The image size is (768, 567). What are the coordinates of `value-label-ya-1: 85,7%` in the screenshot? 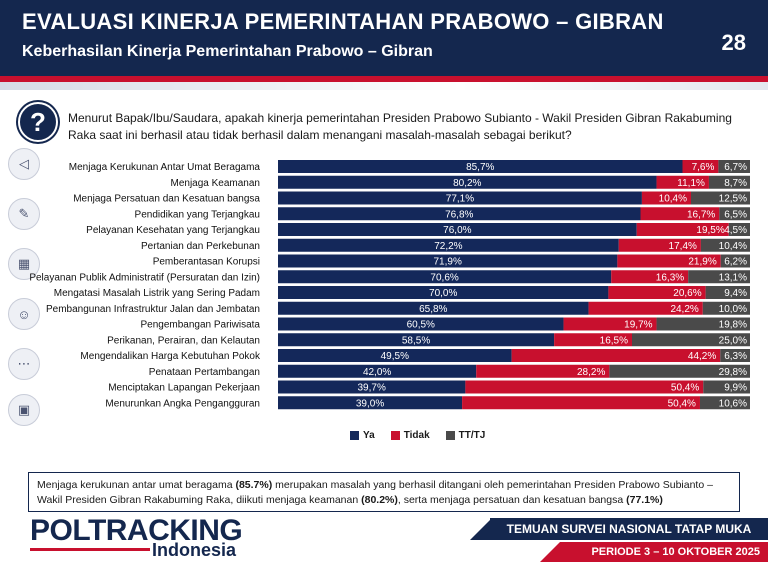 It's located at (480, 167).